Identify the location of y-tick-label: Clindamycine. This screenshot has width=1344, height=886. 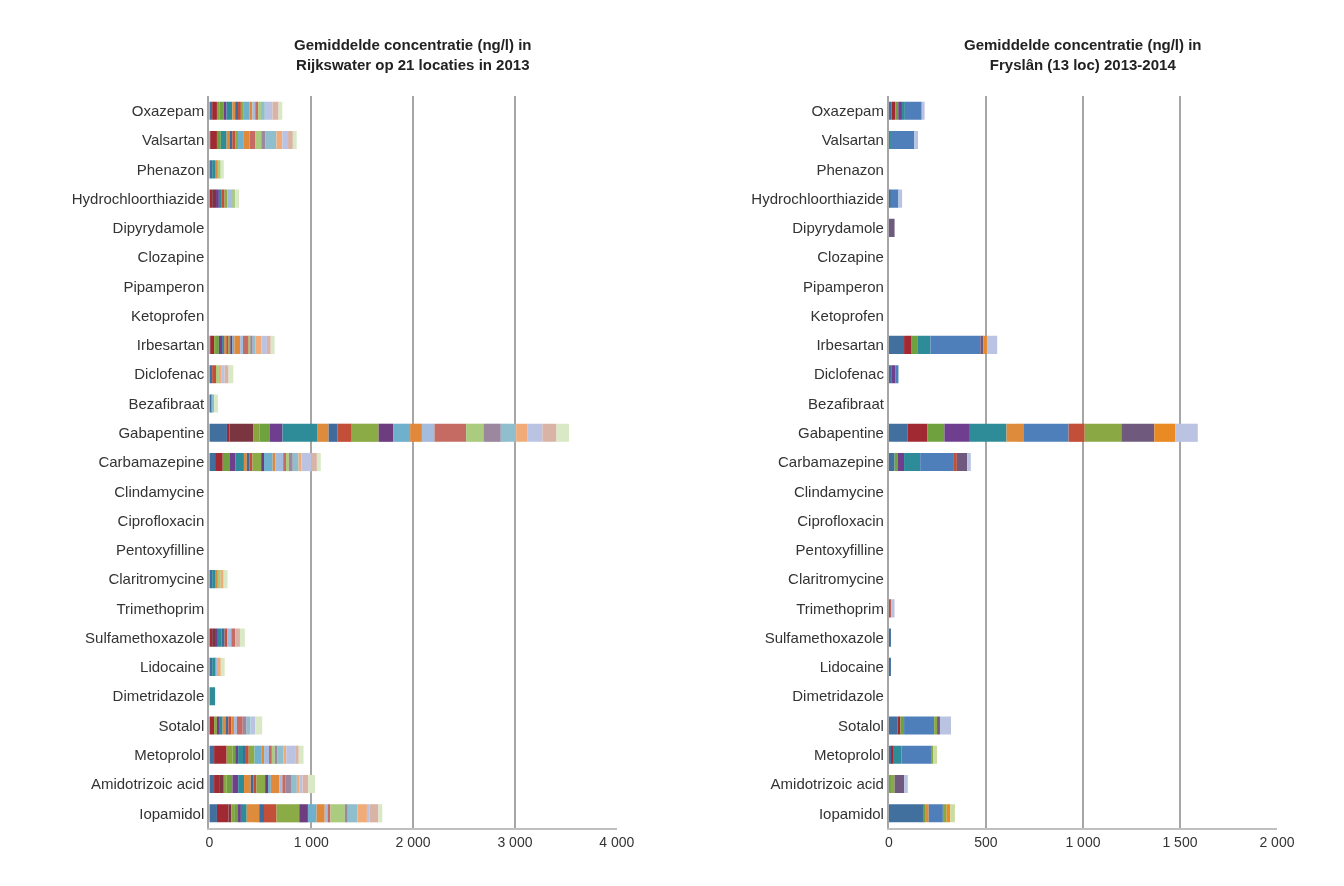
(838, 491).